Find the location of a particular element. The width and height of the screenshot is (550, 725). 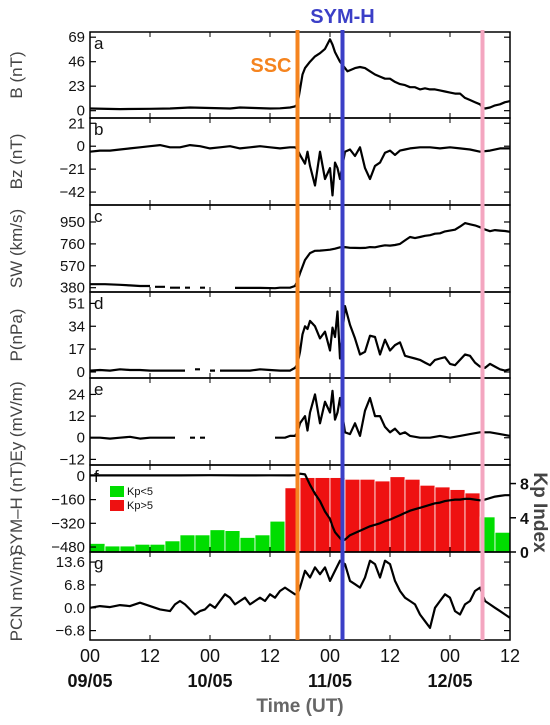

data-line-e is located at coordinates (300, 414).